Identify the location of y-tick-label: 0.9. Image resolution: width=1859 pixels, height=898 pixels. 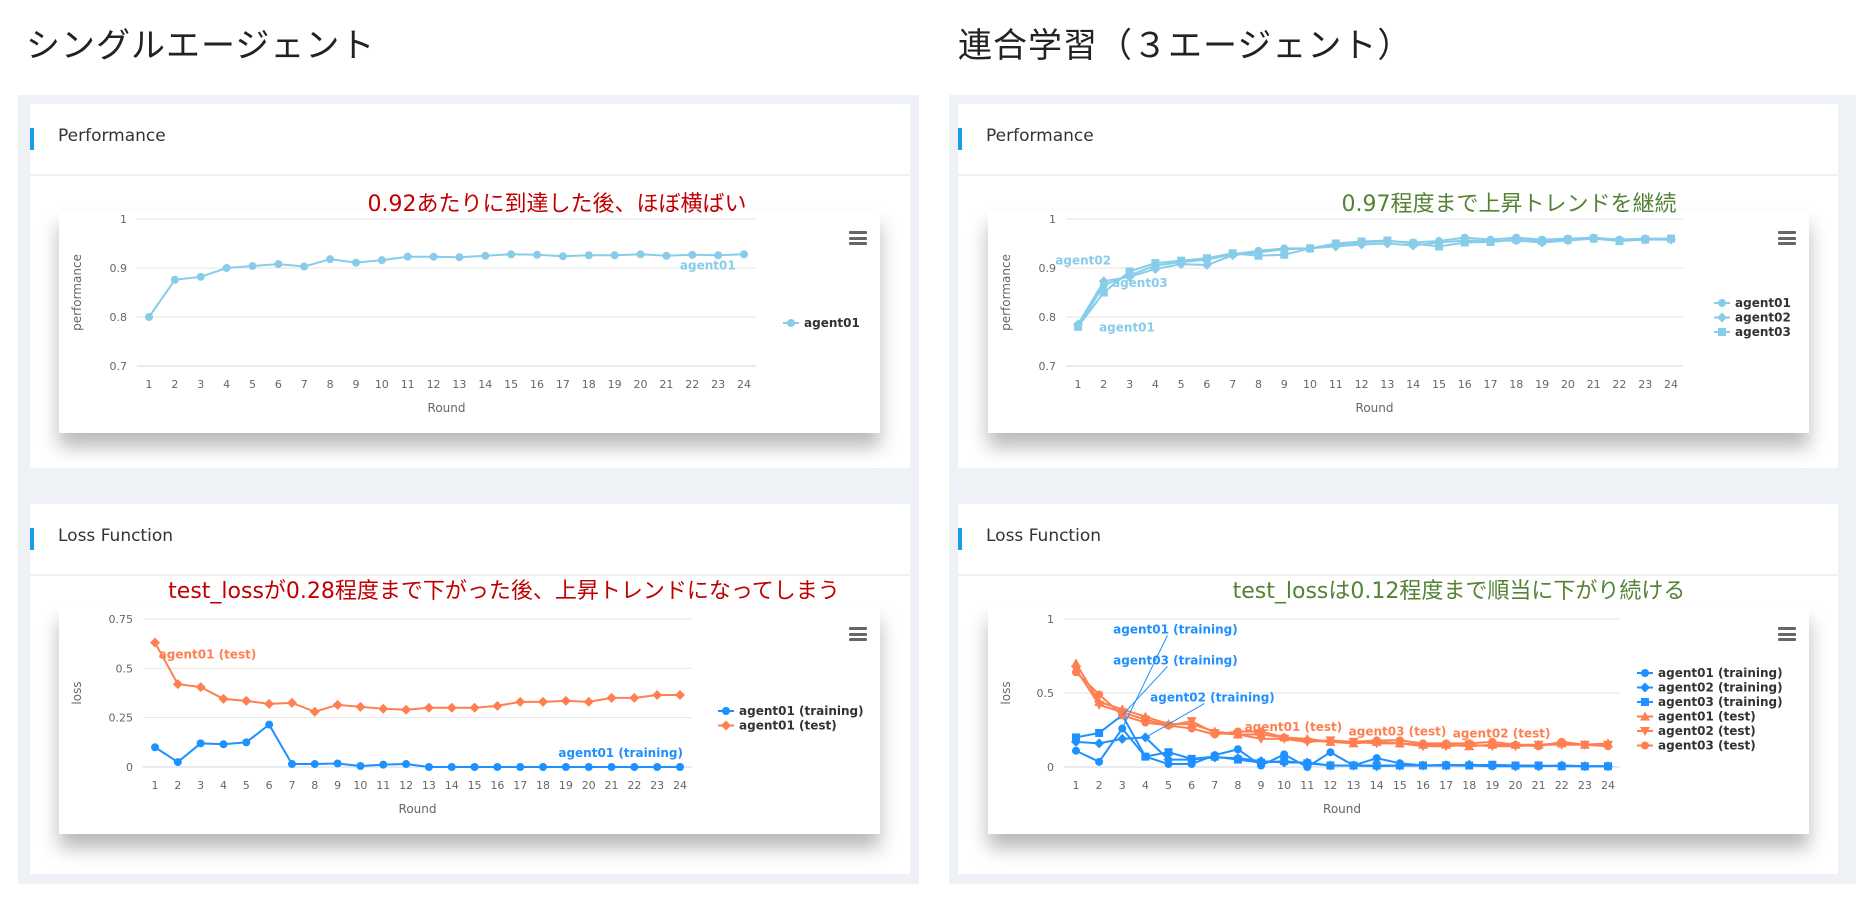
(119, 268).